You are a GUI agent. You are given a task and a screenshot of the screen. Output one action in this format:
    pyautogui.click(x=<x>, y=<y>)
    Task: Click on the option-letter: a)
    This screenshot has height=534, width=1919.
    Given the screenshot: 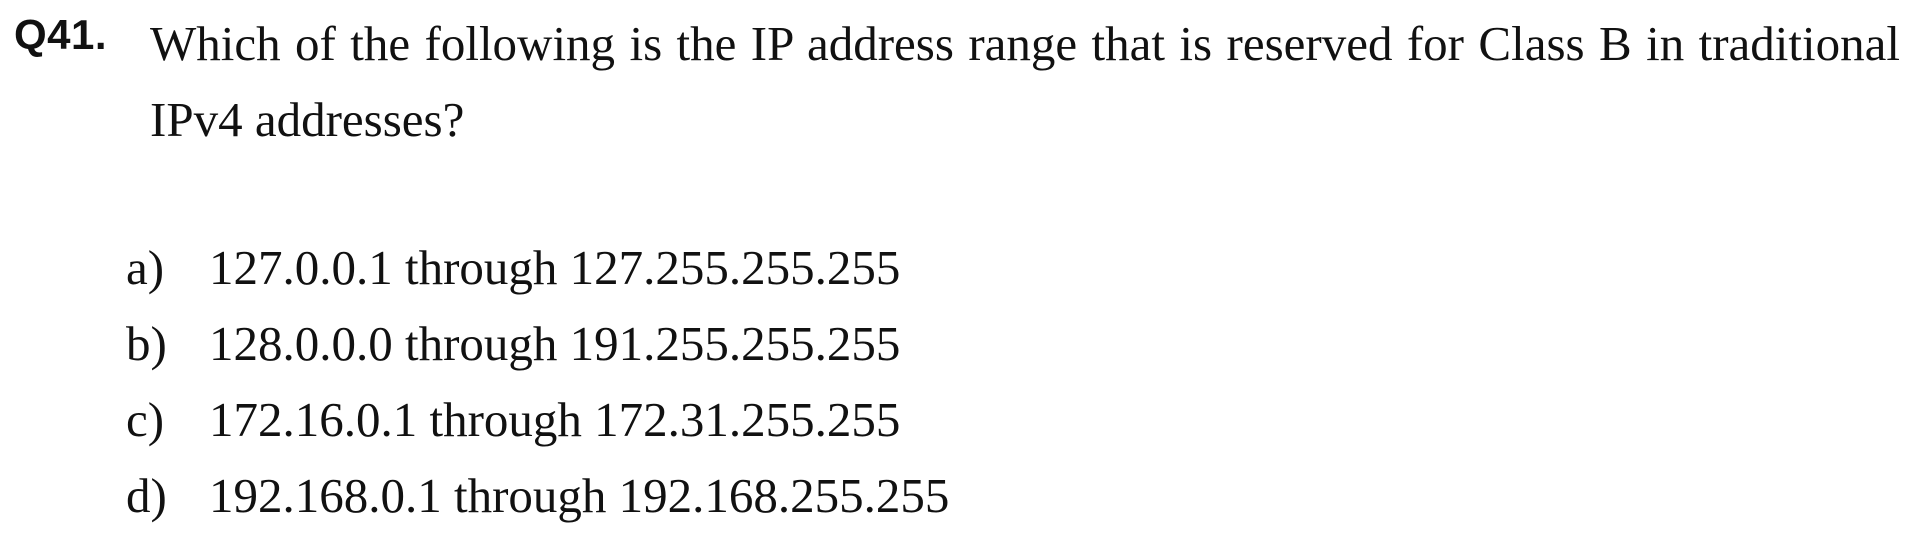 What is the action you would take?
    pyautogui.click(x=145, y=267)
    